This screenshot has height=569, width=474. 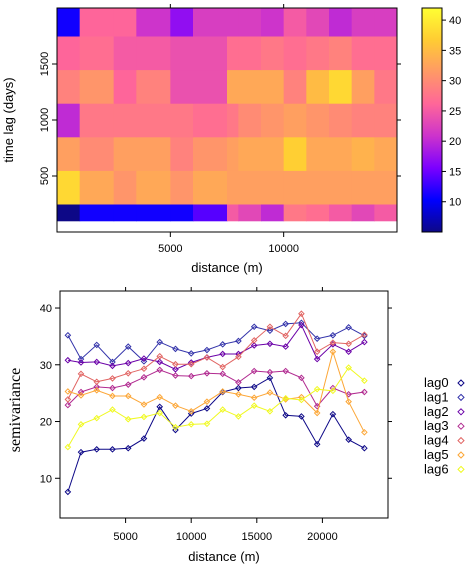 What do you see at coordinates (444, 440) in the screenshot?
I see `legend-item-lag4: lag4` at bounding box center [444, 440].